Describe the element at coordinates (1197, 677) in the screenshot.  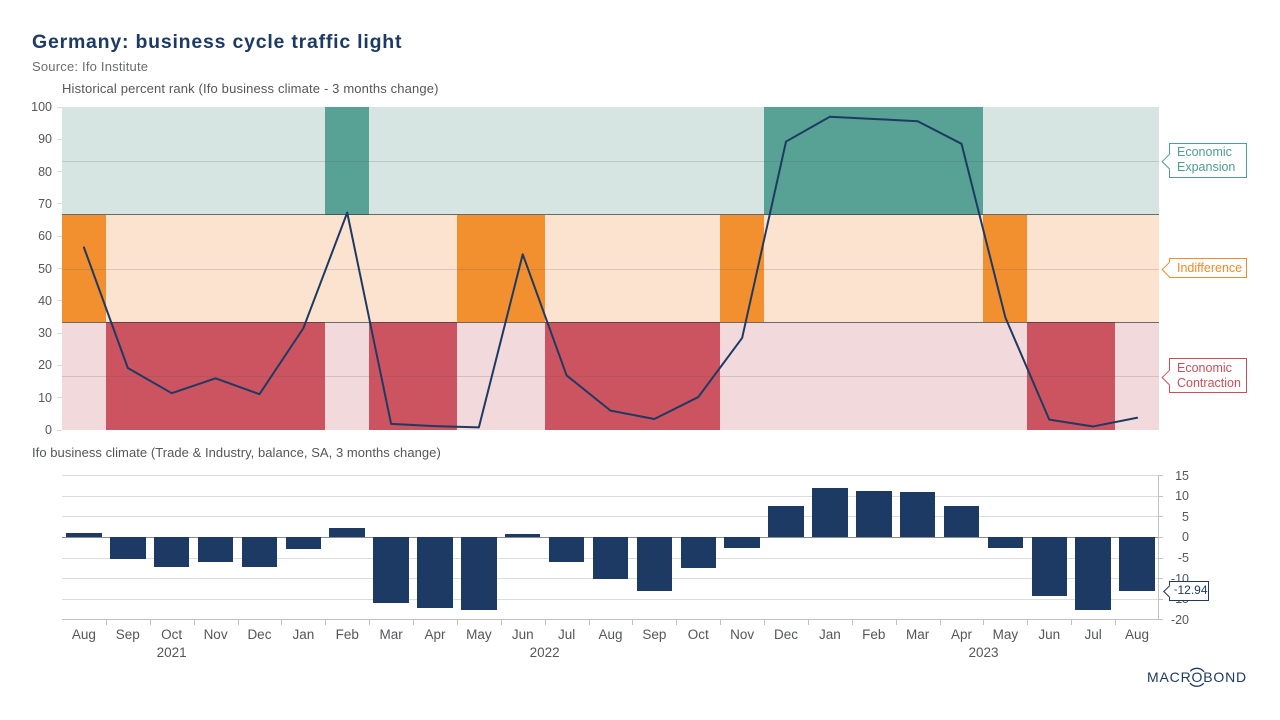
I see `svg-text: MACROBOND` at that location.